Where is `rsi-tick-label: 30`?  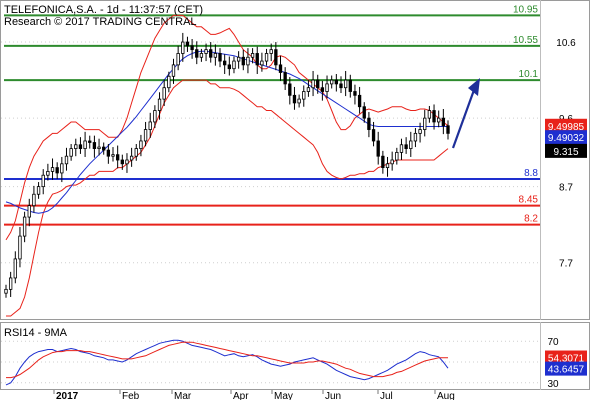
rsi-tick-label: 30 is located at coordinates (553, 384).